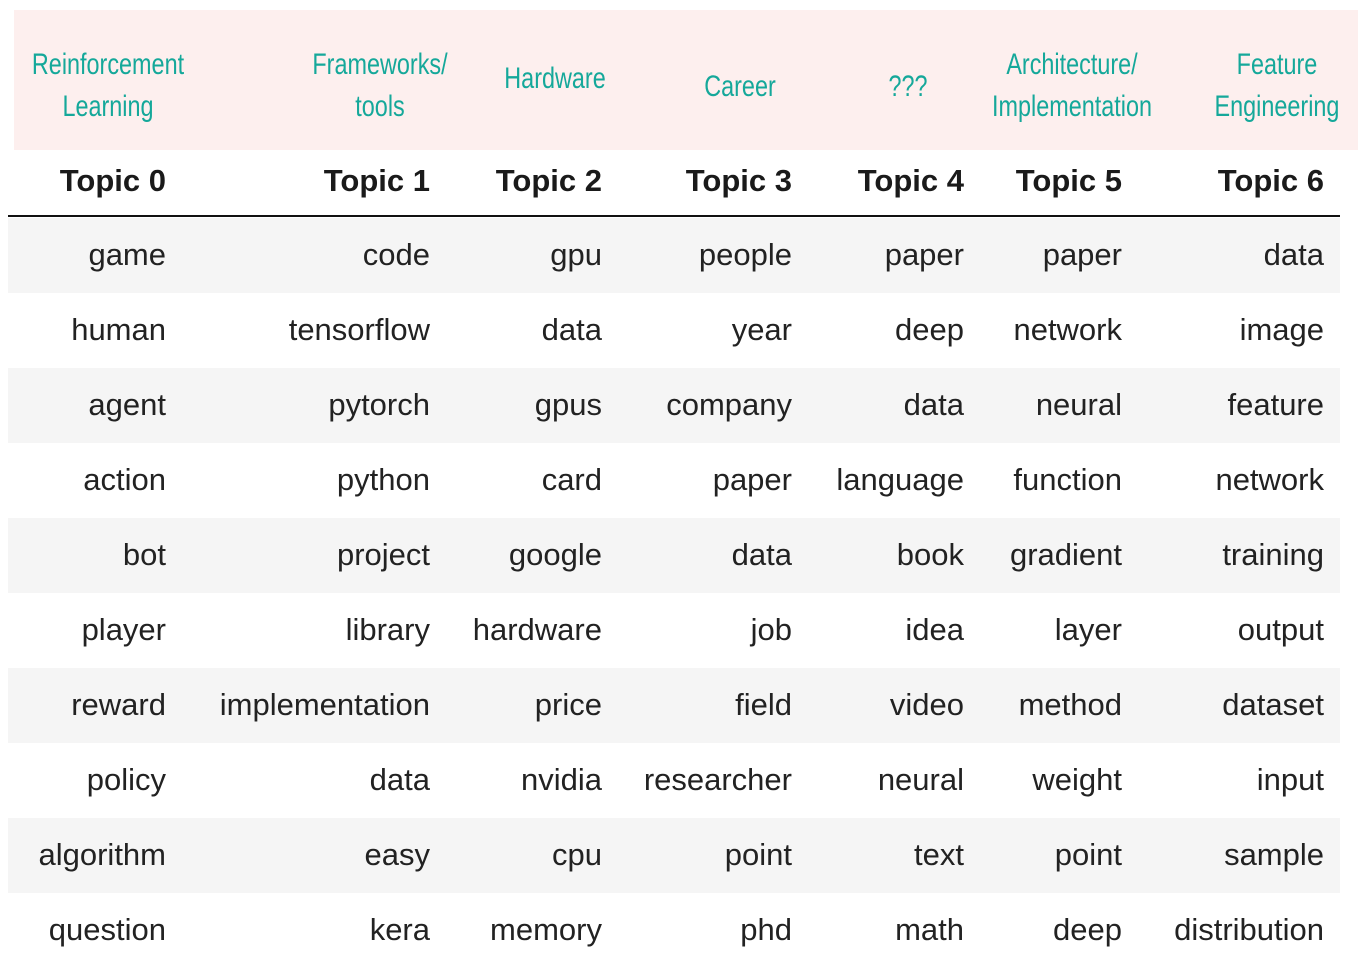 The image size is (1368, 968). Describe the element at coordinates (127, 404) in the screenshot. I see `table-cell: agent` at that location.